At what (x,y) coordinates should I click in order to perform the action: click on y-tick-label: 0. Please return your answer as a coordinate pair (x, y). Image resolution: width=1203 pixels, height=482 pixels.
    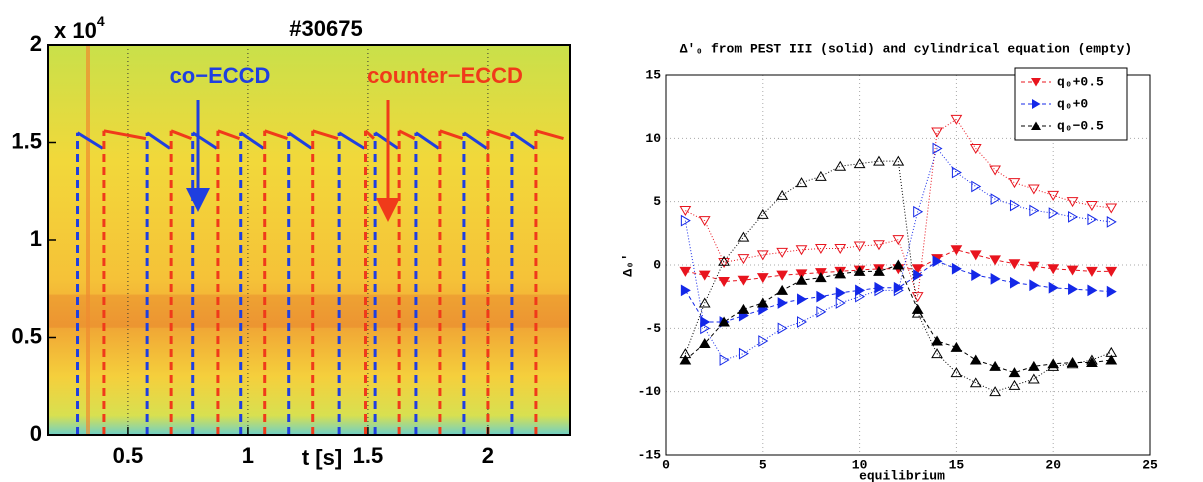
    Looking at the image, I should click on (36, 433).